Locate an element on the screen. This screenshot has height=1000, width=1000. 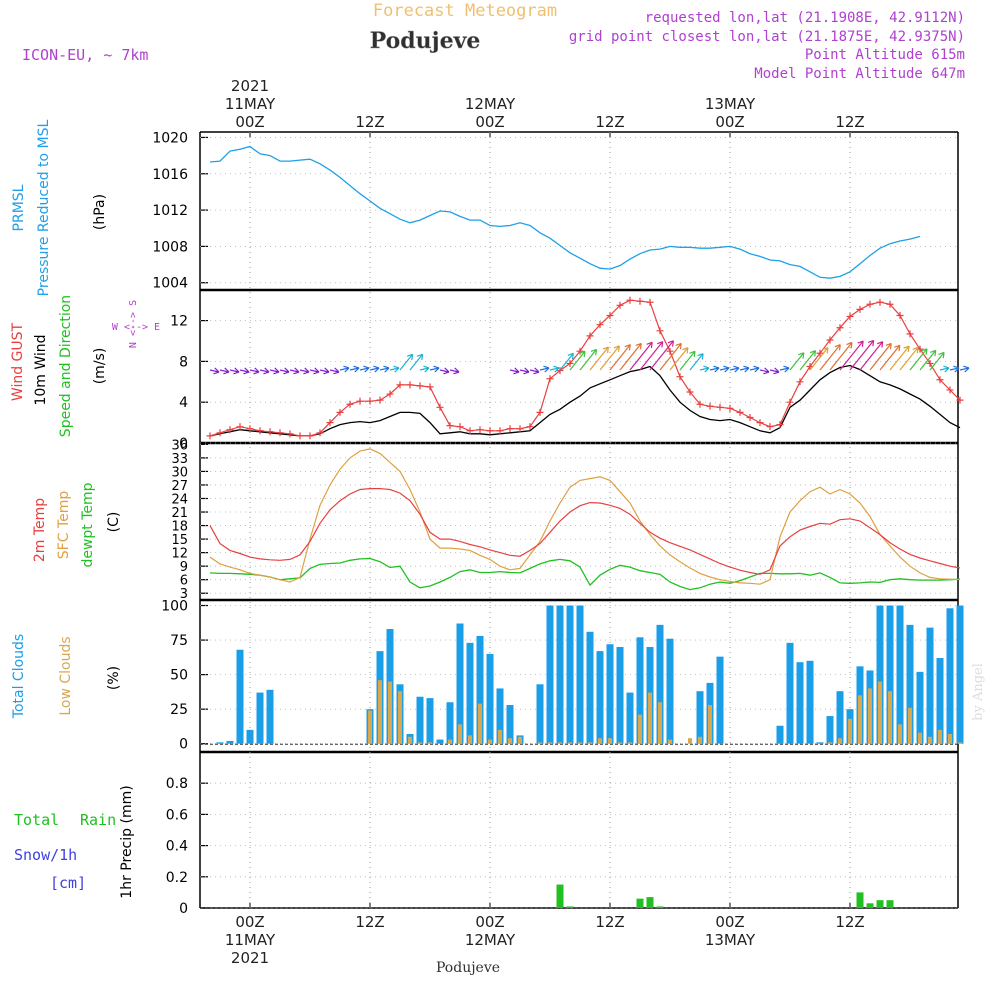
time-label-bottom: 2021 is located at coordinates (250, 958).